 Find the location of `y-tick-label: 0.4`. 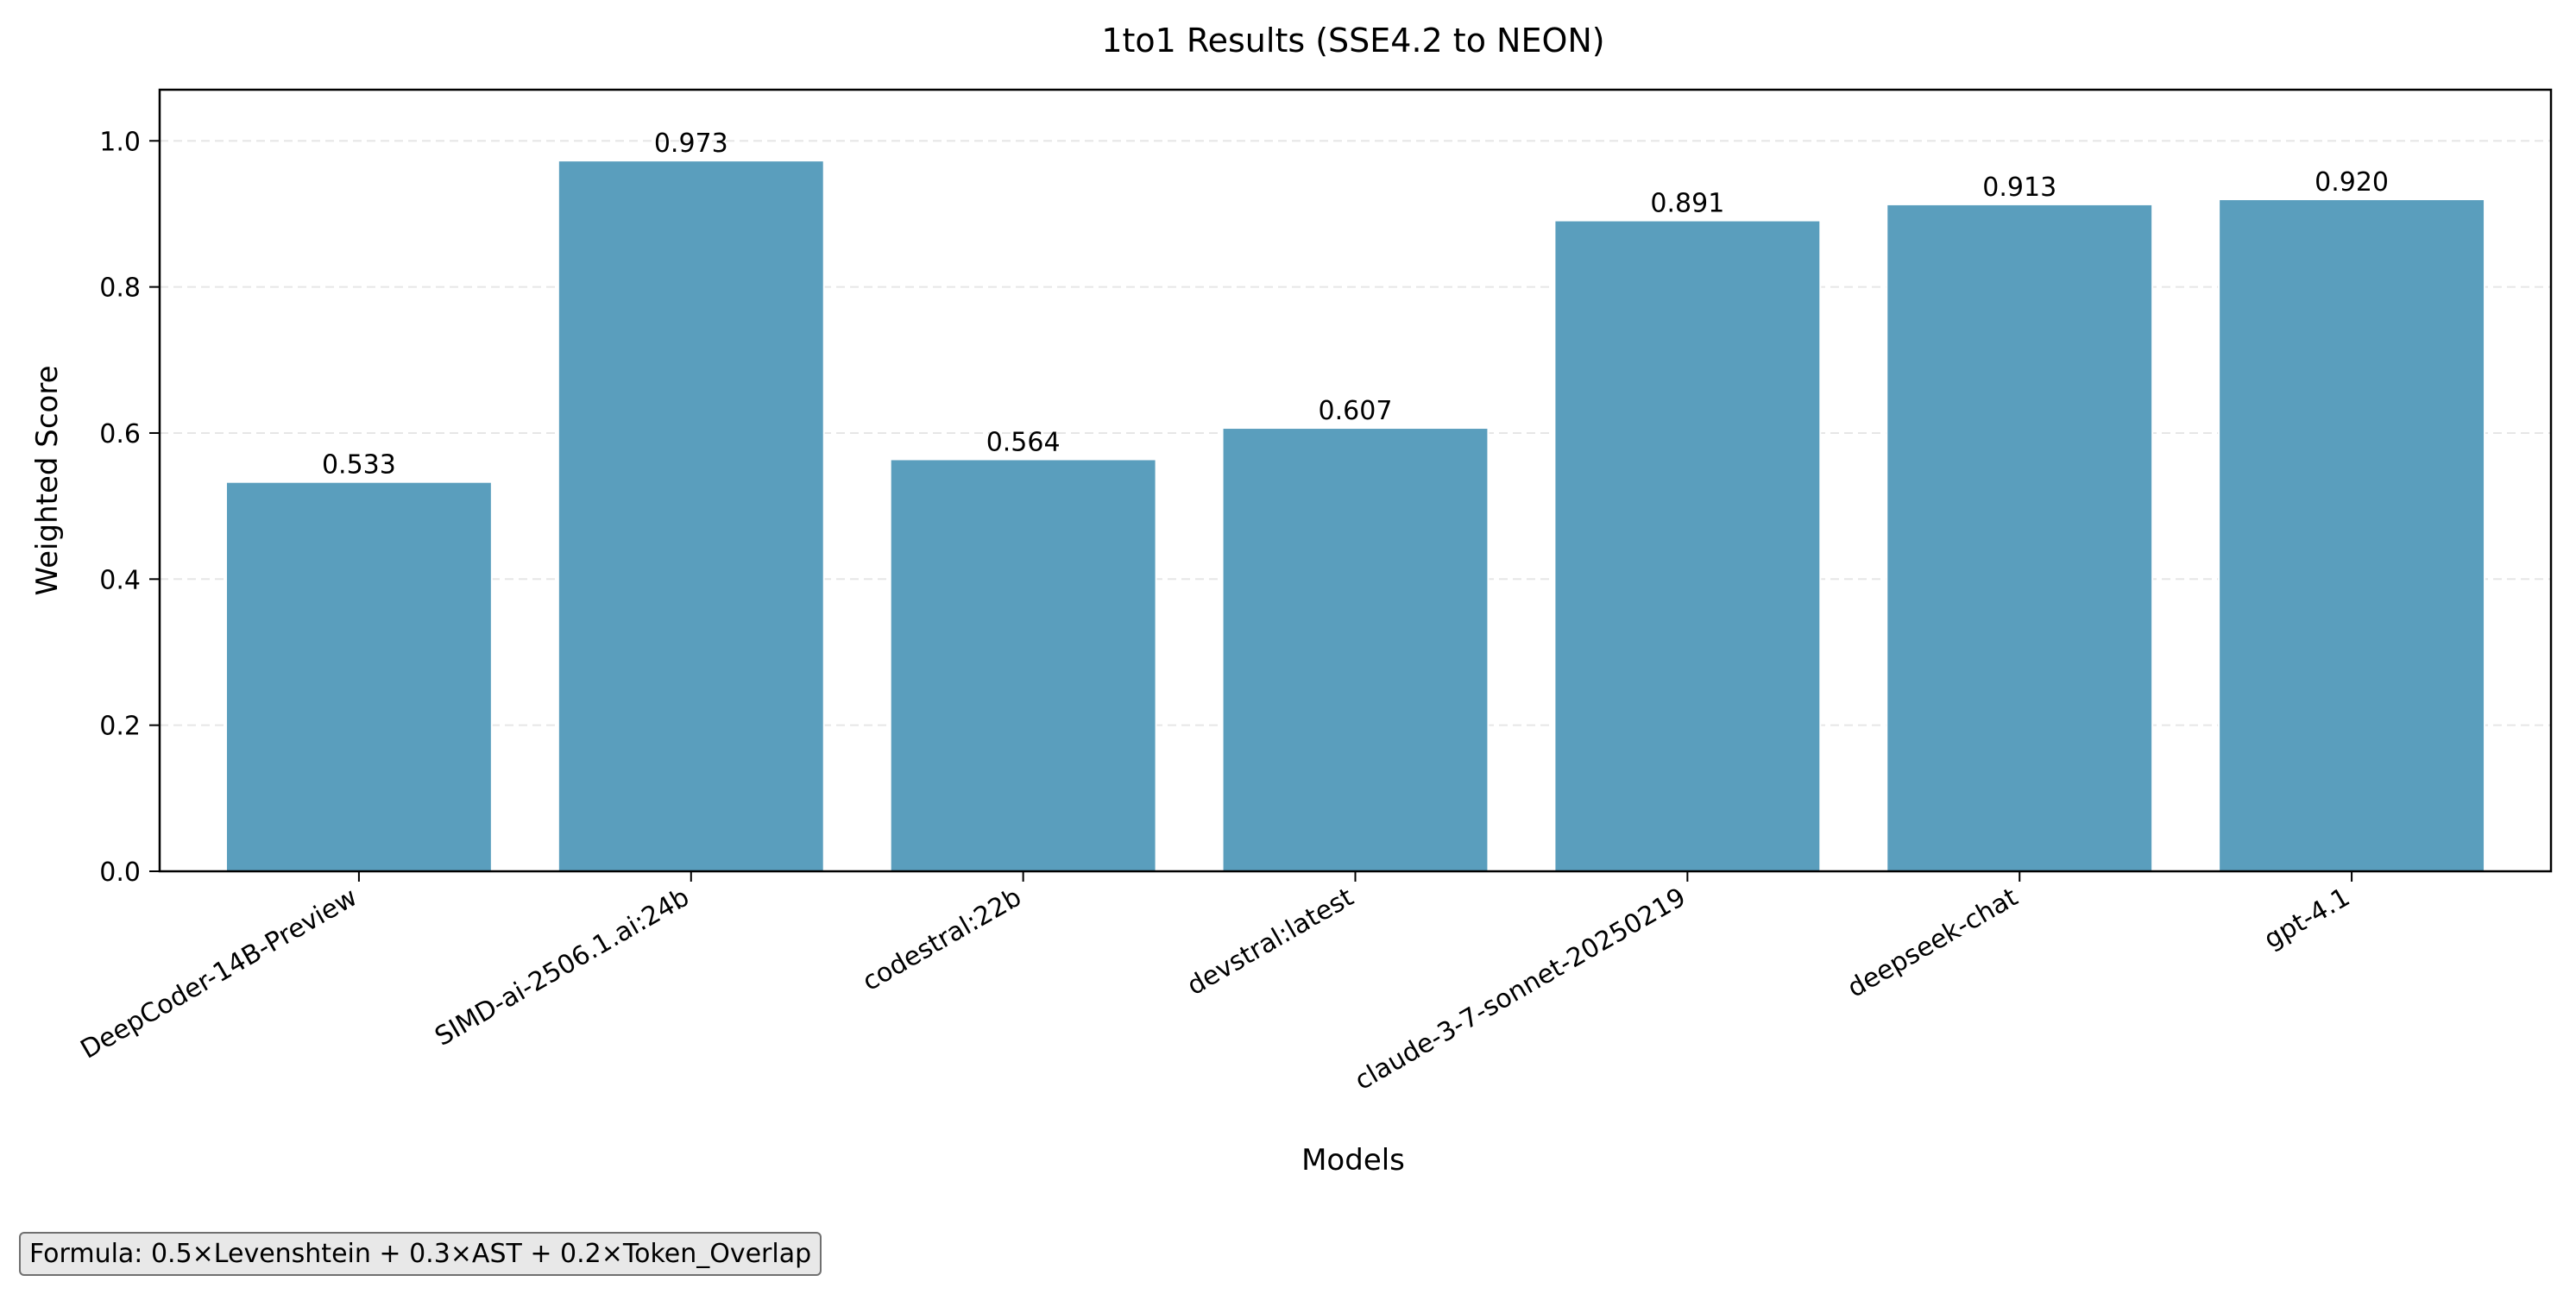

y-tick-label: 0.4 is located at coordinates (120, 580).